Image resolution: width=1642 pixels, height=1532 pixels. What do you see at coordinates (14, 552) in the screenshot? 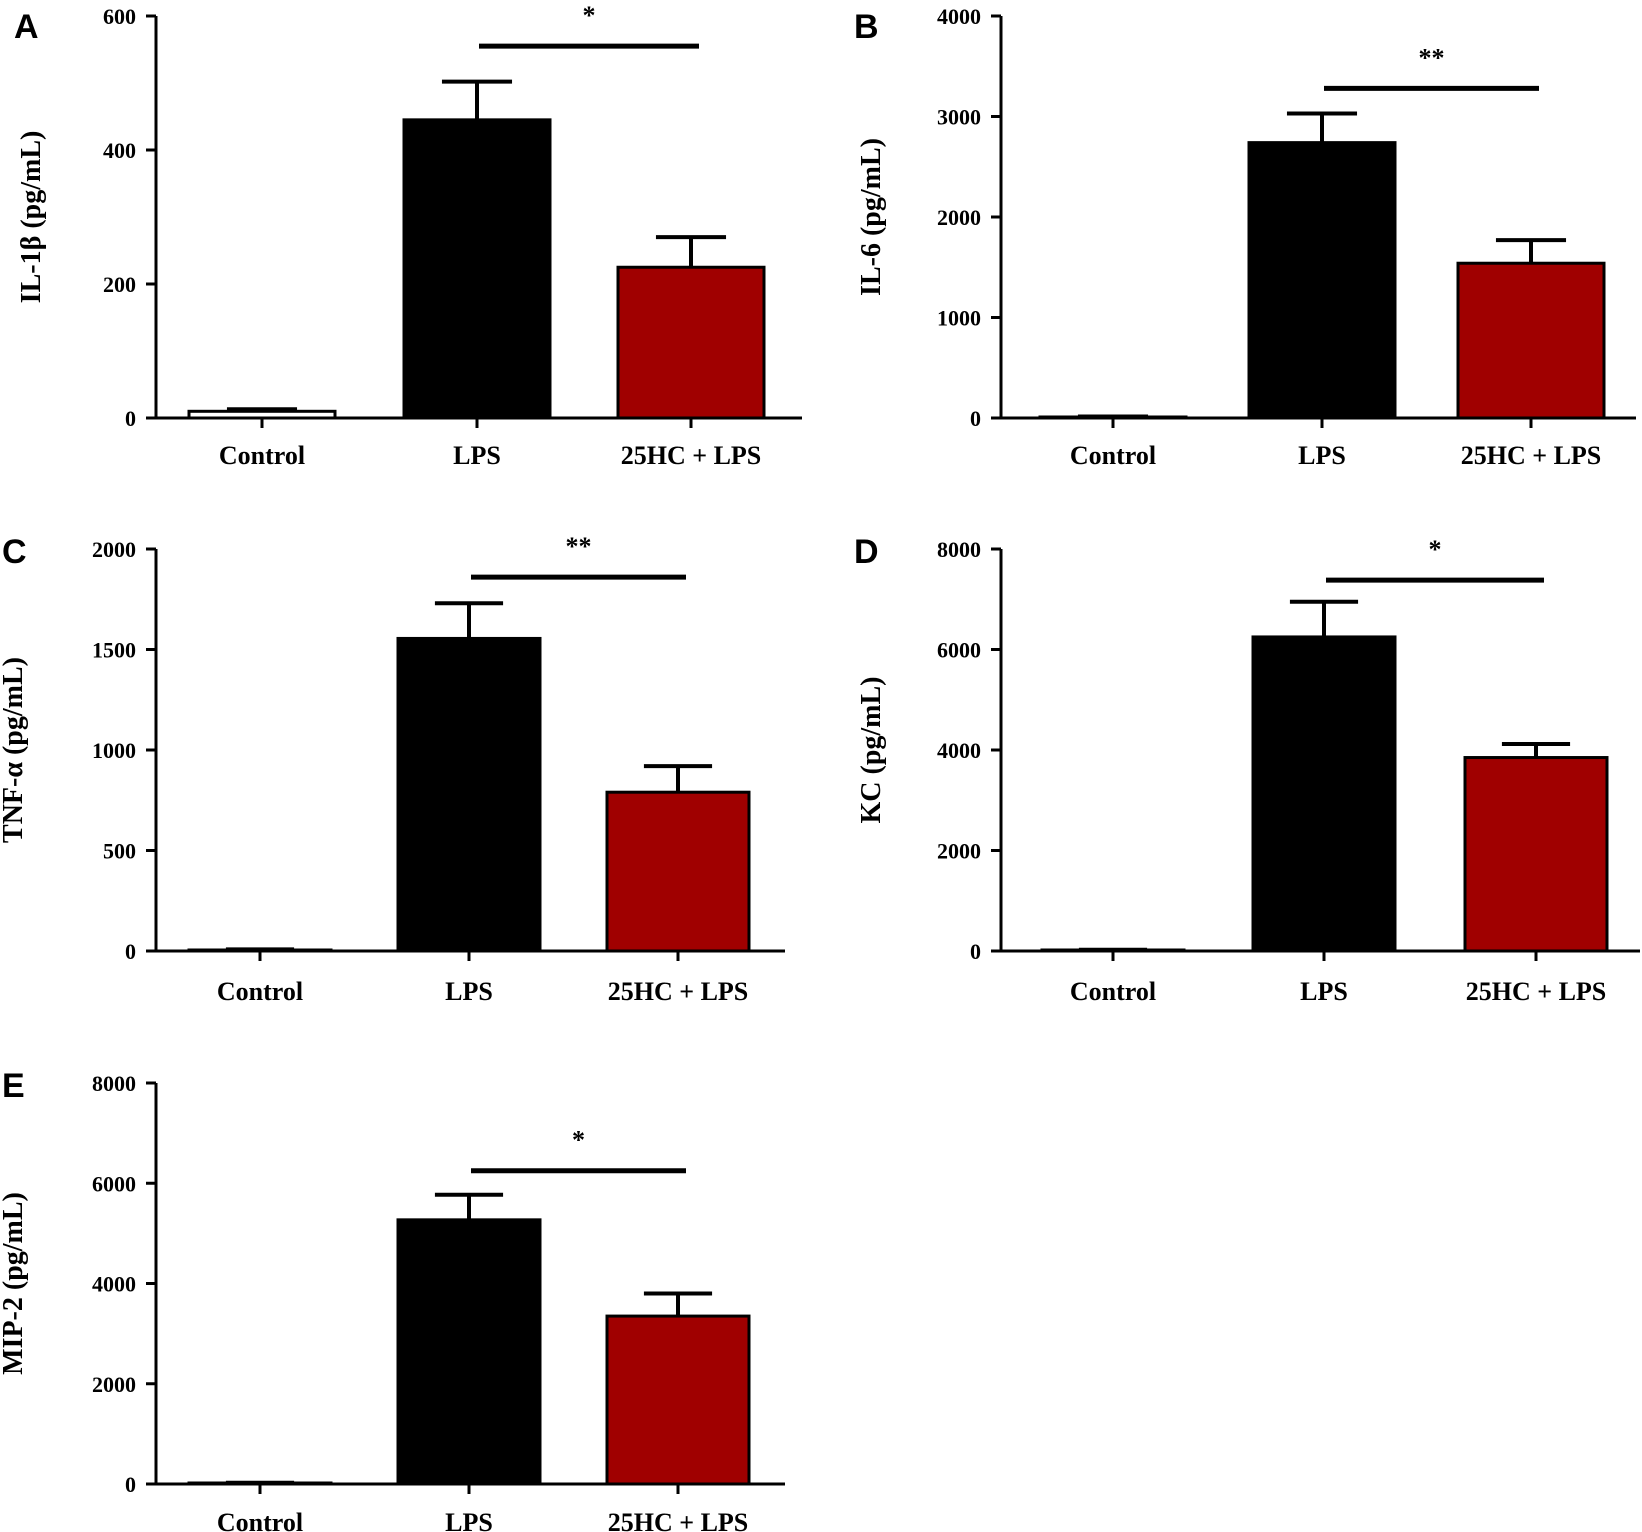
I see `panel-letter: C` at bounding box center [14, 552].